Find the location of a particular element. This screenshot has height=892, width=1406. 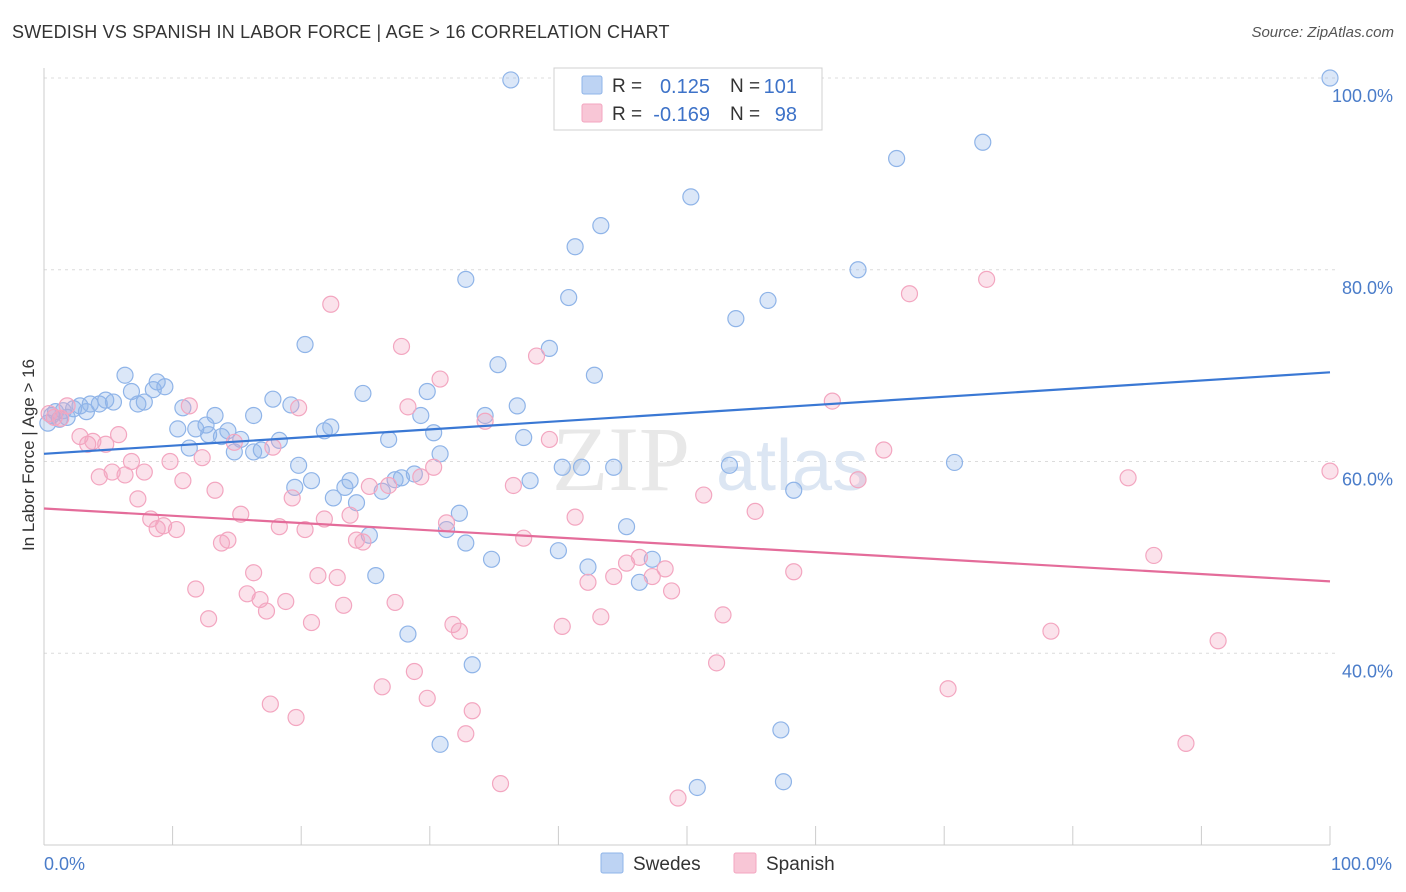

x-tick-label-max: 100.0% is located at coordinates (1361, 864).